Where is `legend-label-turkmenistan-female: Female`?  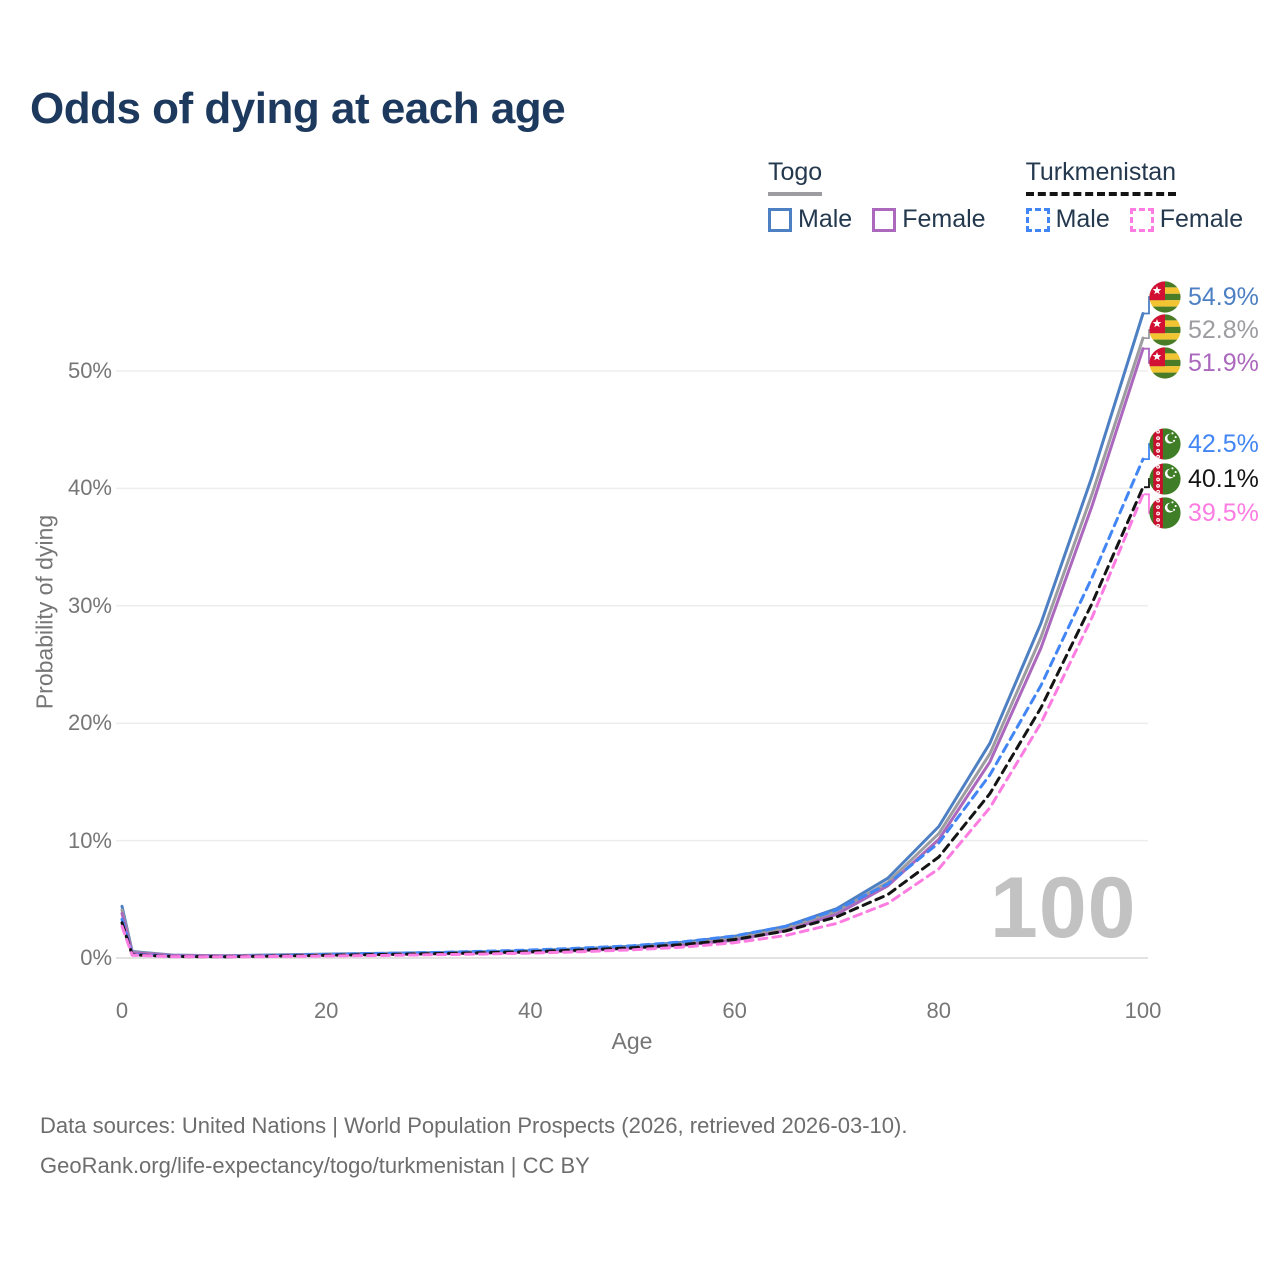
legend-label-turkmenistan-female: Female is located at coordinates (1201, 219).